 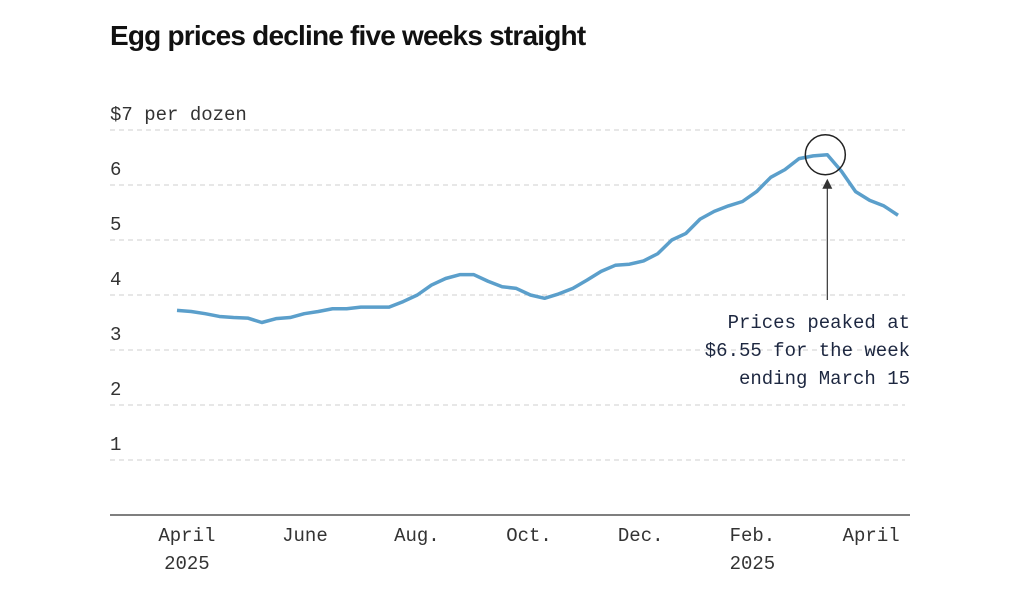 I want to click on chart-title: Egg prices decline five weeks straight, so click(x=348, y=35).